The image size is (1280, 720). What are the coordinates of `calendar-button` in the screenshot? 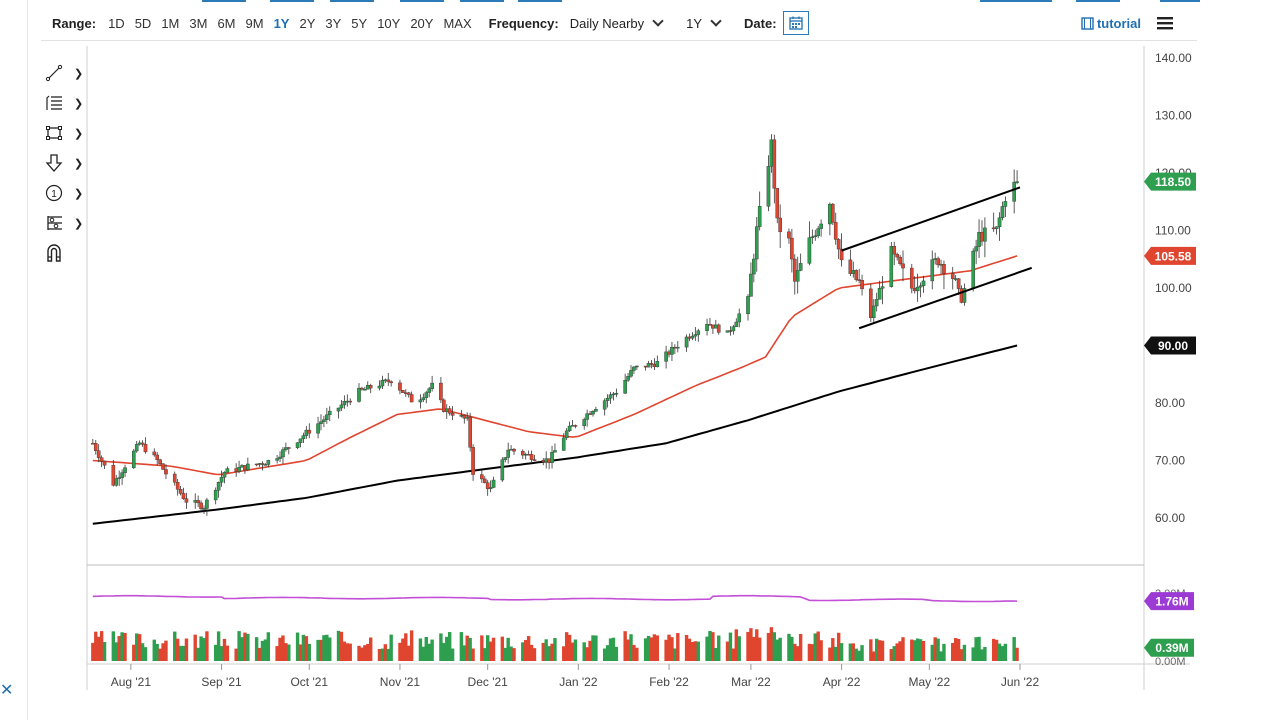 It's located at (795, 23).